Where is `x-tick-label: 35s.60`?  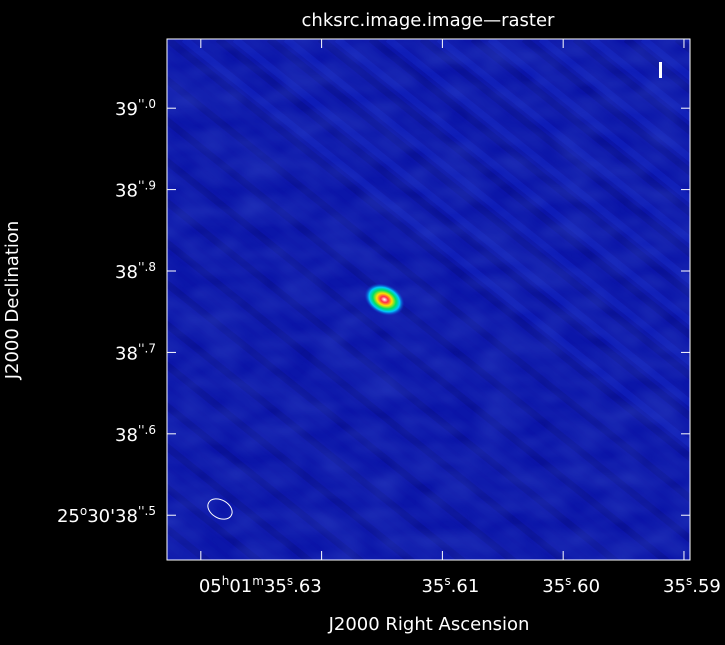 x-tick-label: 35s.60 is located at coordinates (571, 585).